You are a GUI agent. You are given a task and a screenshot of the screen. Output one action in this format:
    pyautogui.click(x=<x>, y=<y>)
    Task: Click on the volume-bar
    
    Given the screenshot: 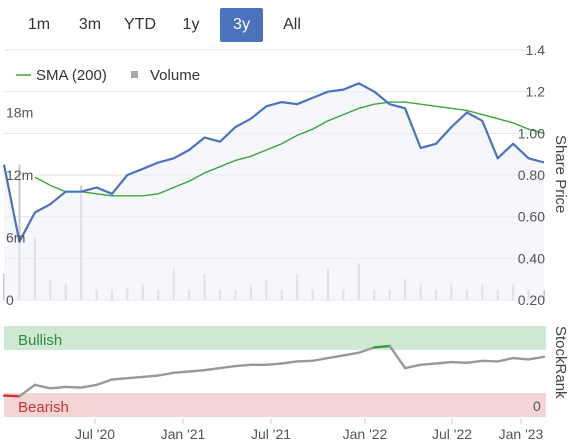 What is the action you would take?
    pyautogui.click(x=19, y=232)
    